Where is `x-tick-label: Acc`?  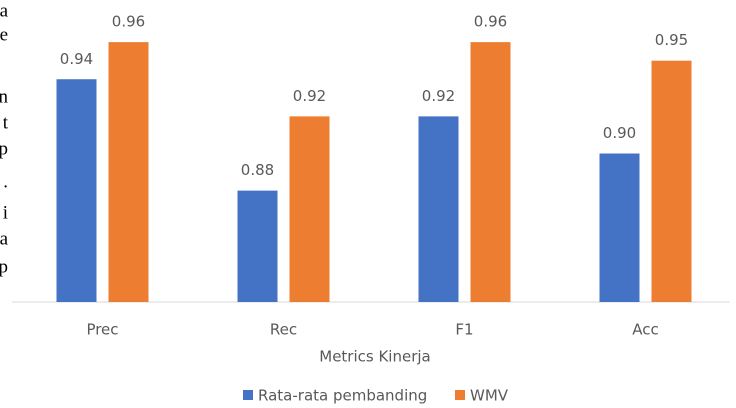
x-tick-label: Acc is located at coordinates (645, 330).